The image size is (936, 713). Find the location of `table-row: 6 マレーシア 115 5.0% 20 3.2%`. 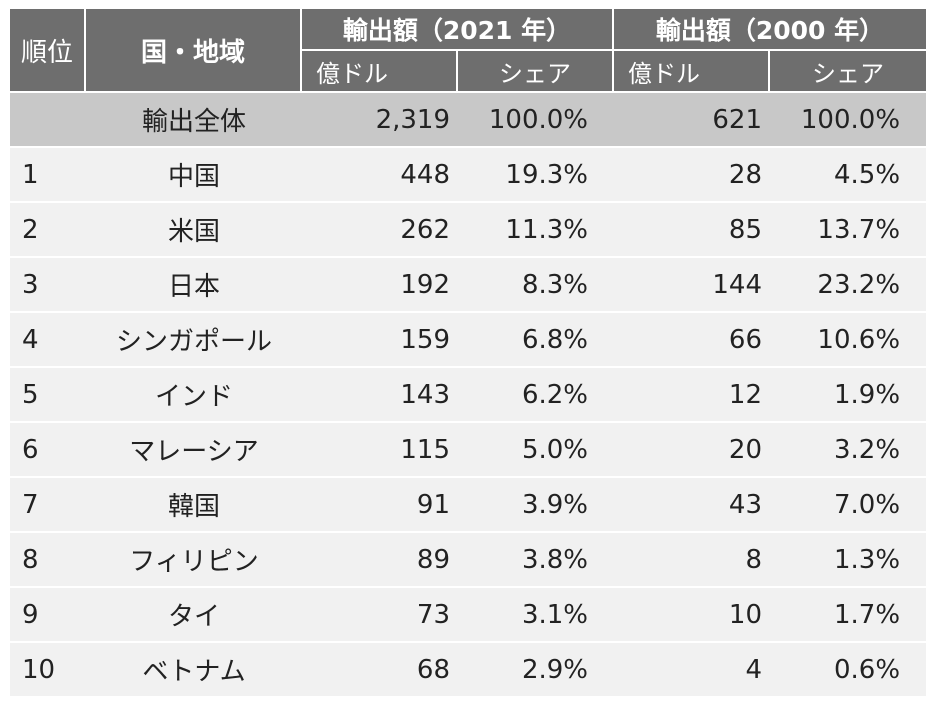

table-row: 6 マレーシア 115 5.0% 20 3.2% is located at coordinates (468, 450).